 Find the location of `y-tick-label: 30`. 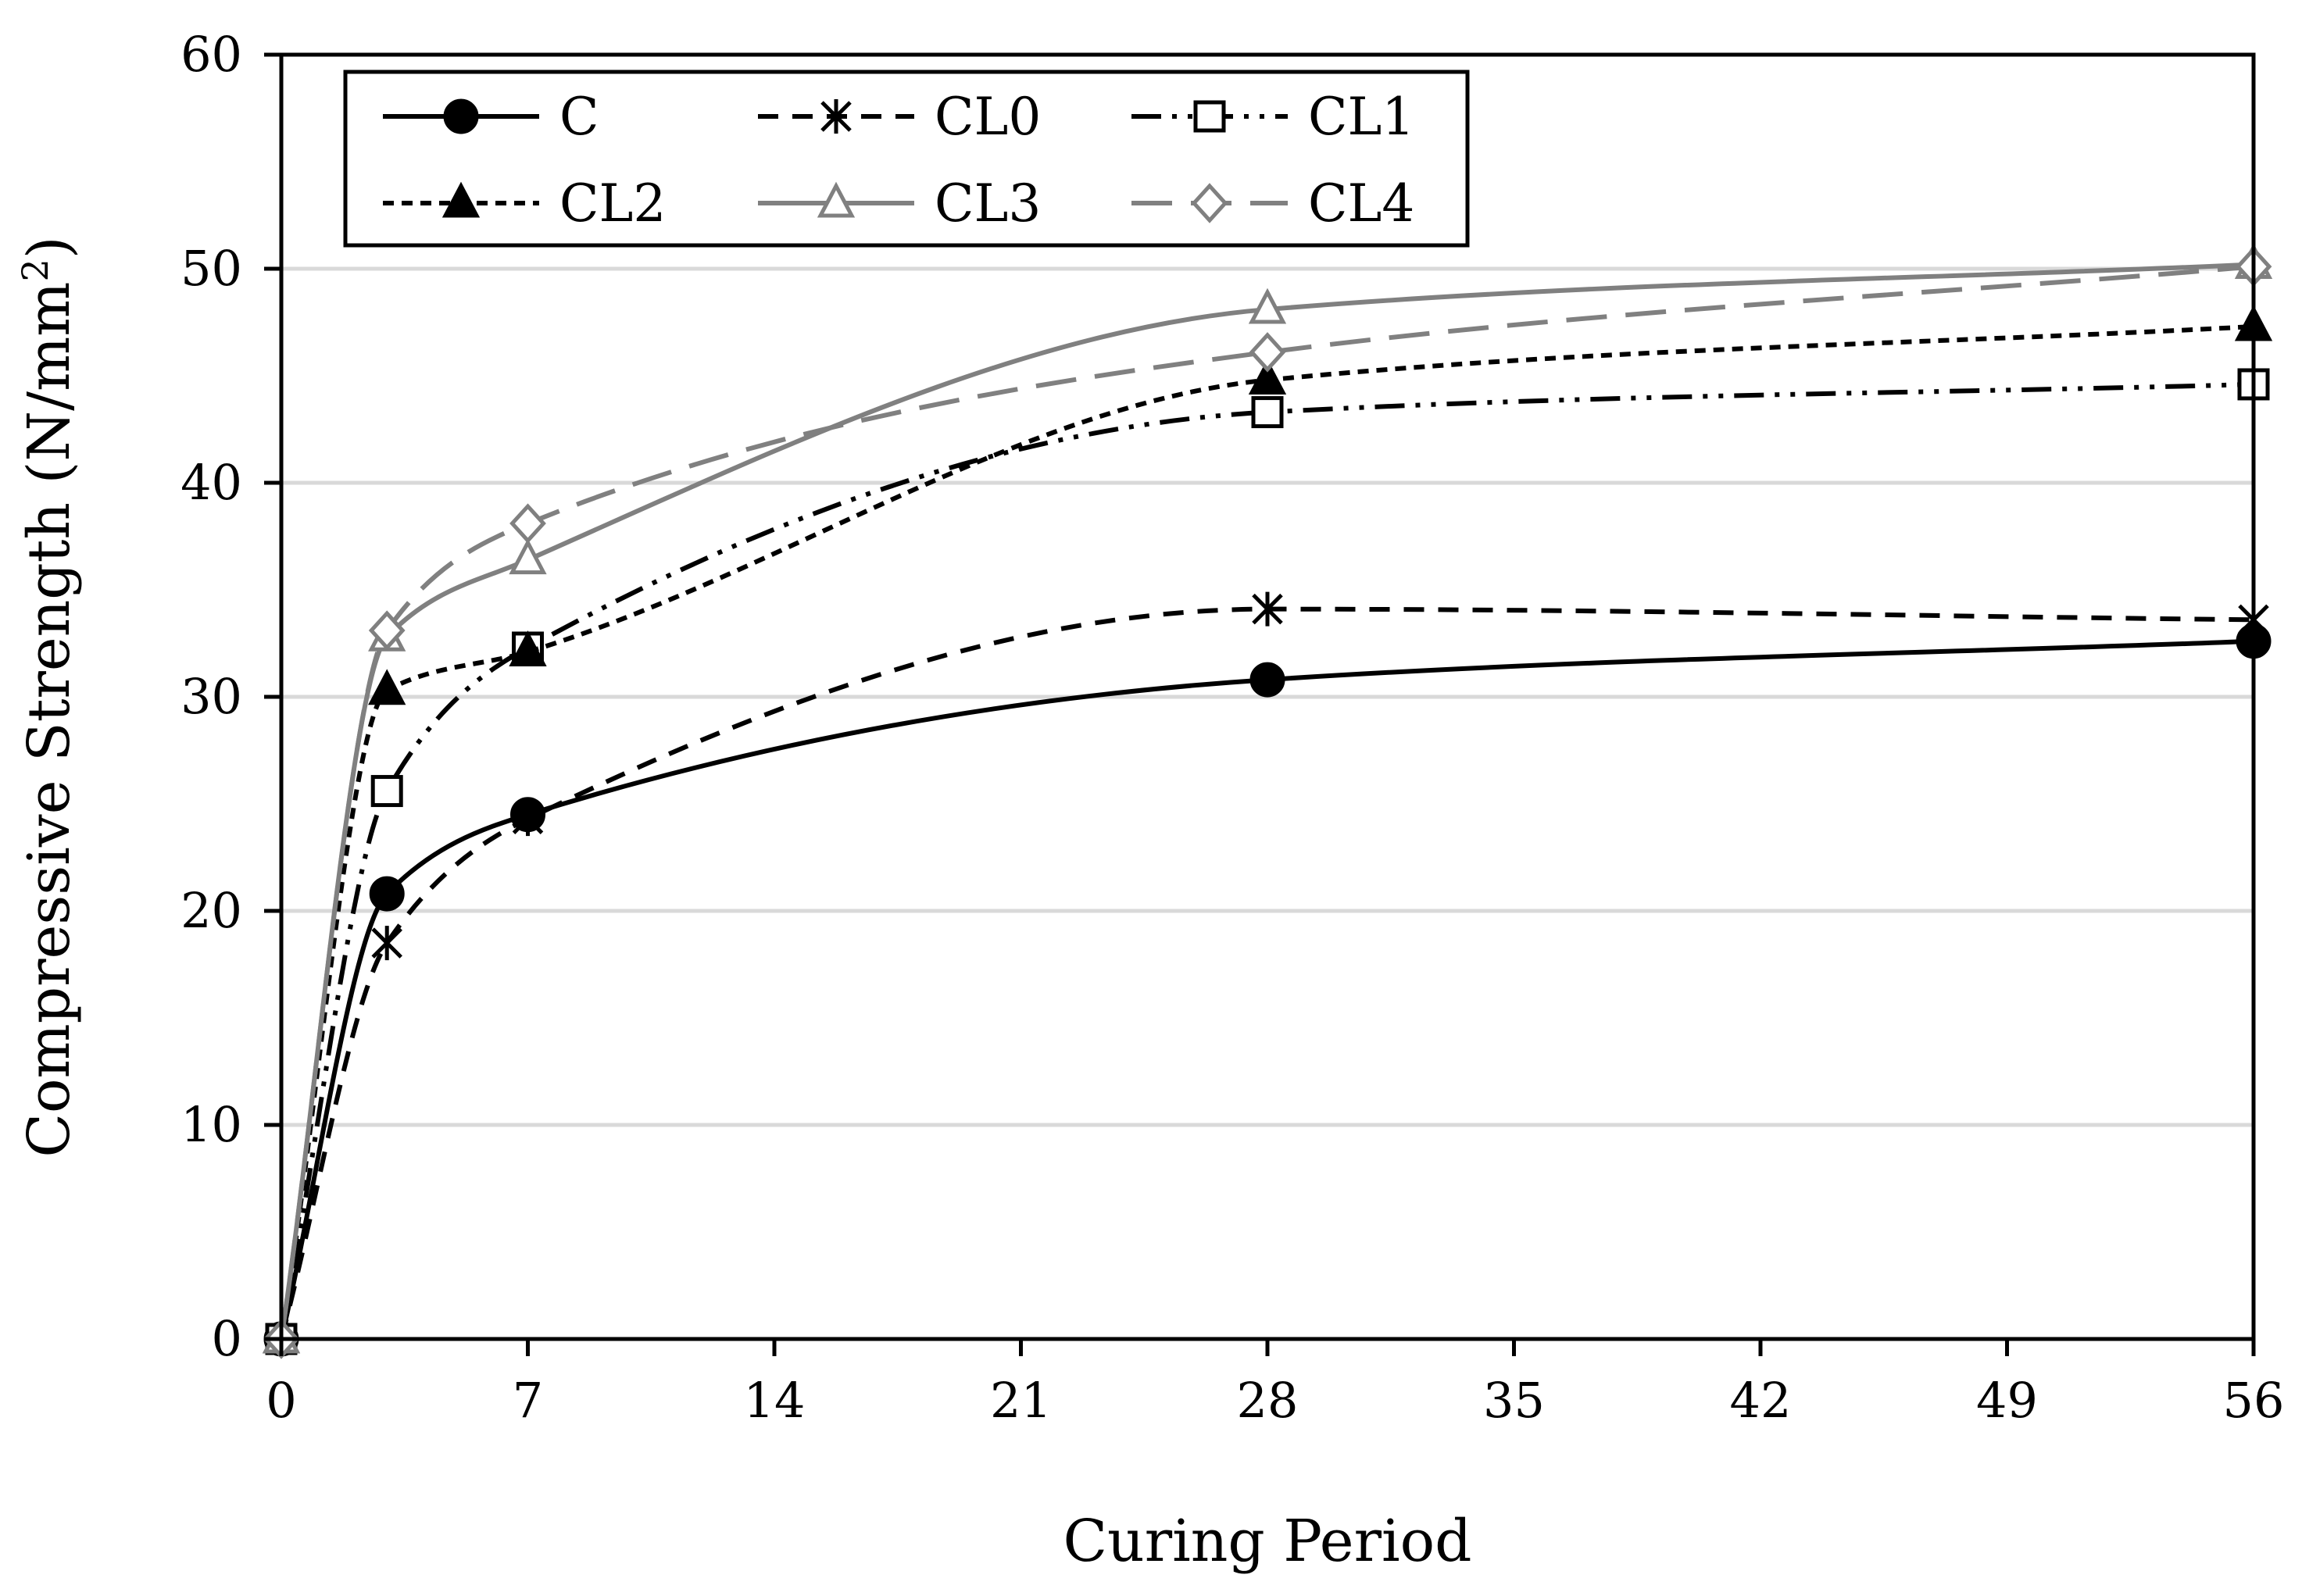

y-tick-label: 30 is located at coordinates (212, 696).